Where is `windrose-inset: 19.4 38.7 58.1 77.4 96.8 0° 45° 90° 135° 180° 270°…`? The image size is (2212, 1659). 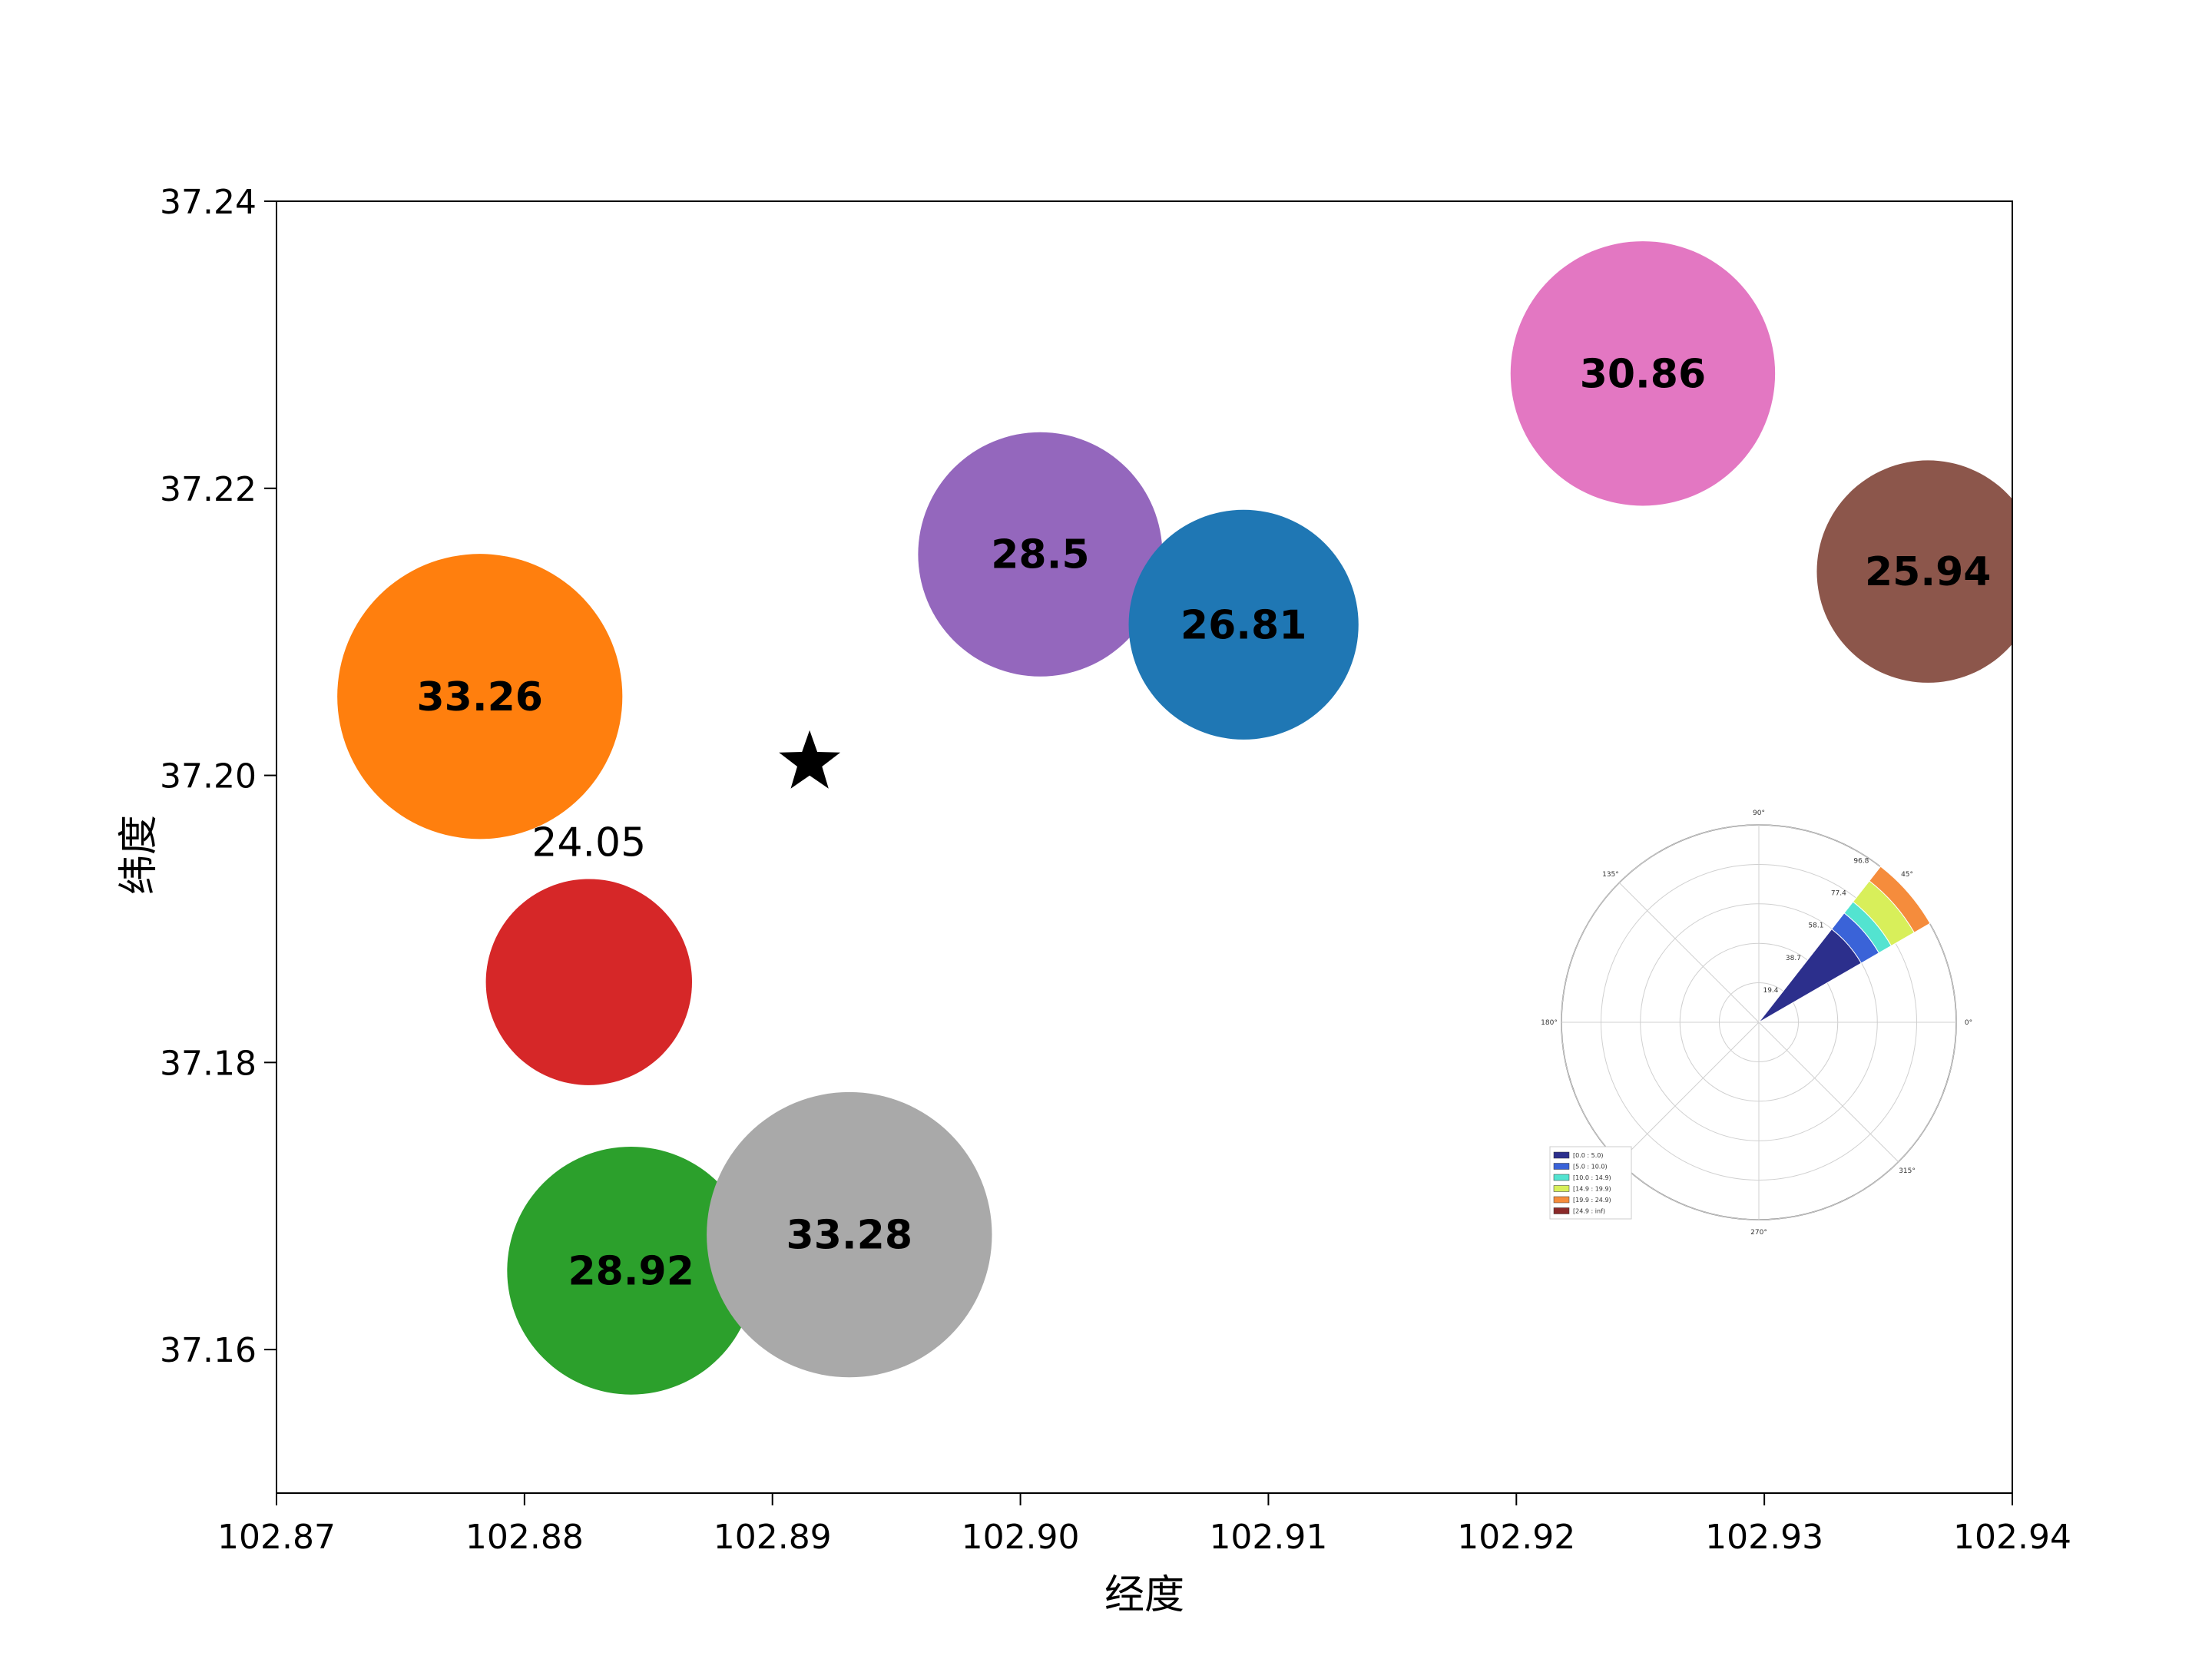 windrose-inset: 19.4 38.7 58.1 77.4 96.8 0° 45° 90° 135° 180° 270°… is located at coordinates (1757, 1024).